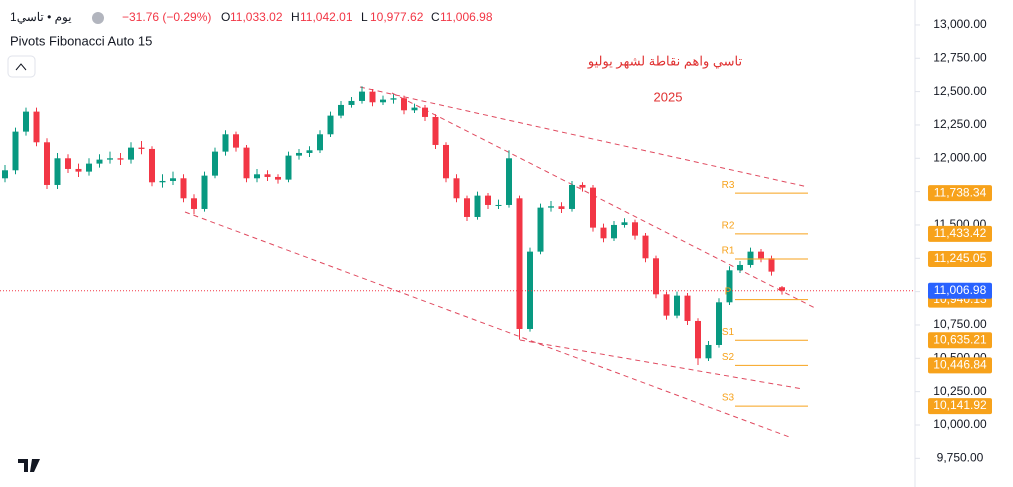 The height and width of the screenshot is (487, 1013). I want to click on y-tick-label: 10,750.00, so click(960, 324).